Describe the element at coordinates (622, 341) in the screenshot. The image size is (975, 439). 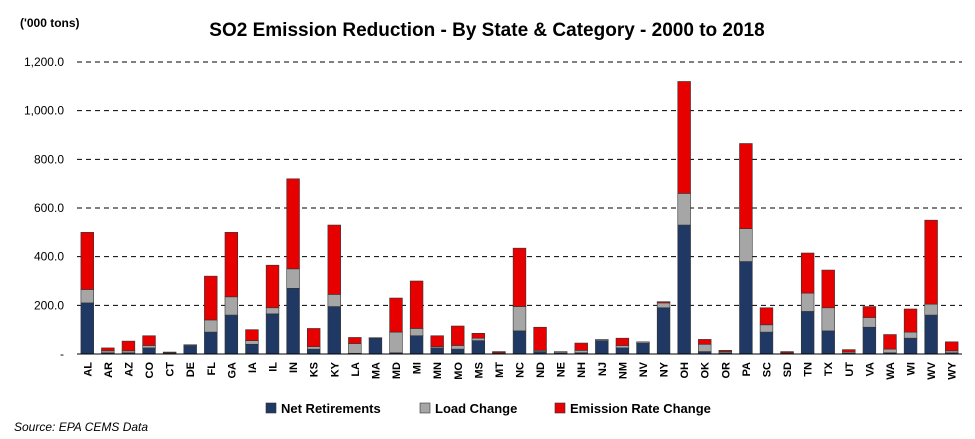
I see `bar-nm-emission-rate-change` at that location.